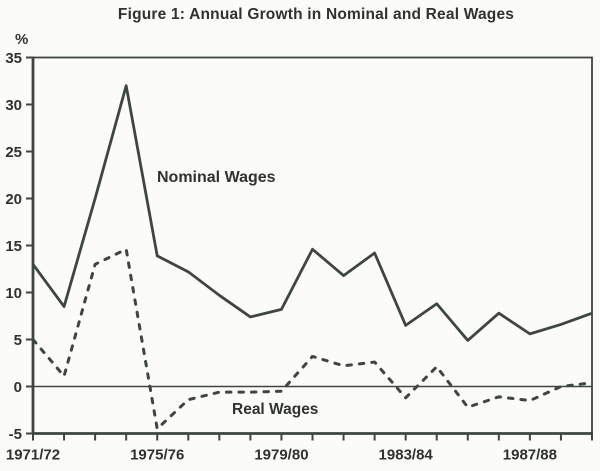 Image resolution: width=600 pixels, height=471 pixels. Describe the element at coordinates (15, 434) in the screenshot. I see `y-tick-label: -5` at that location.